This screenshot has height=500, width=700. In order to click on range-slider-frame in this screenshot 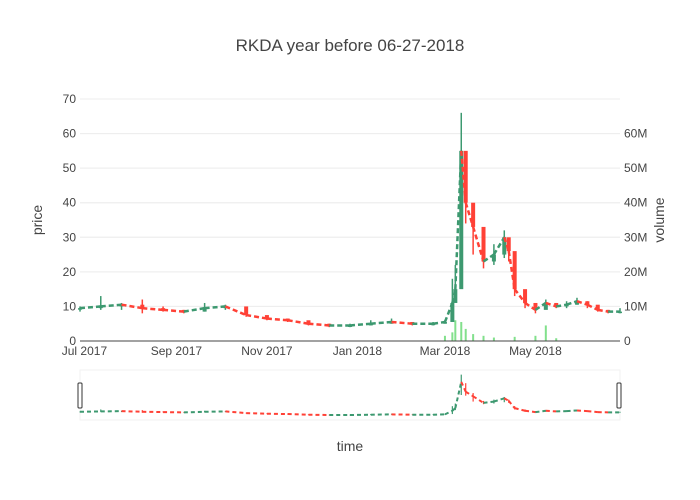, I will do `click(350, 395)`.